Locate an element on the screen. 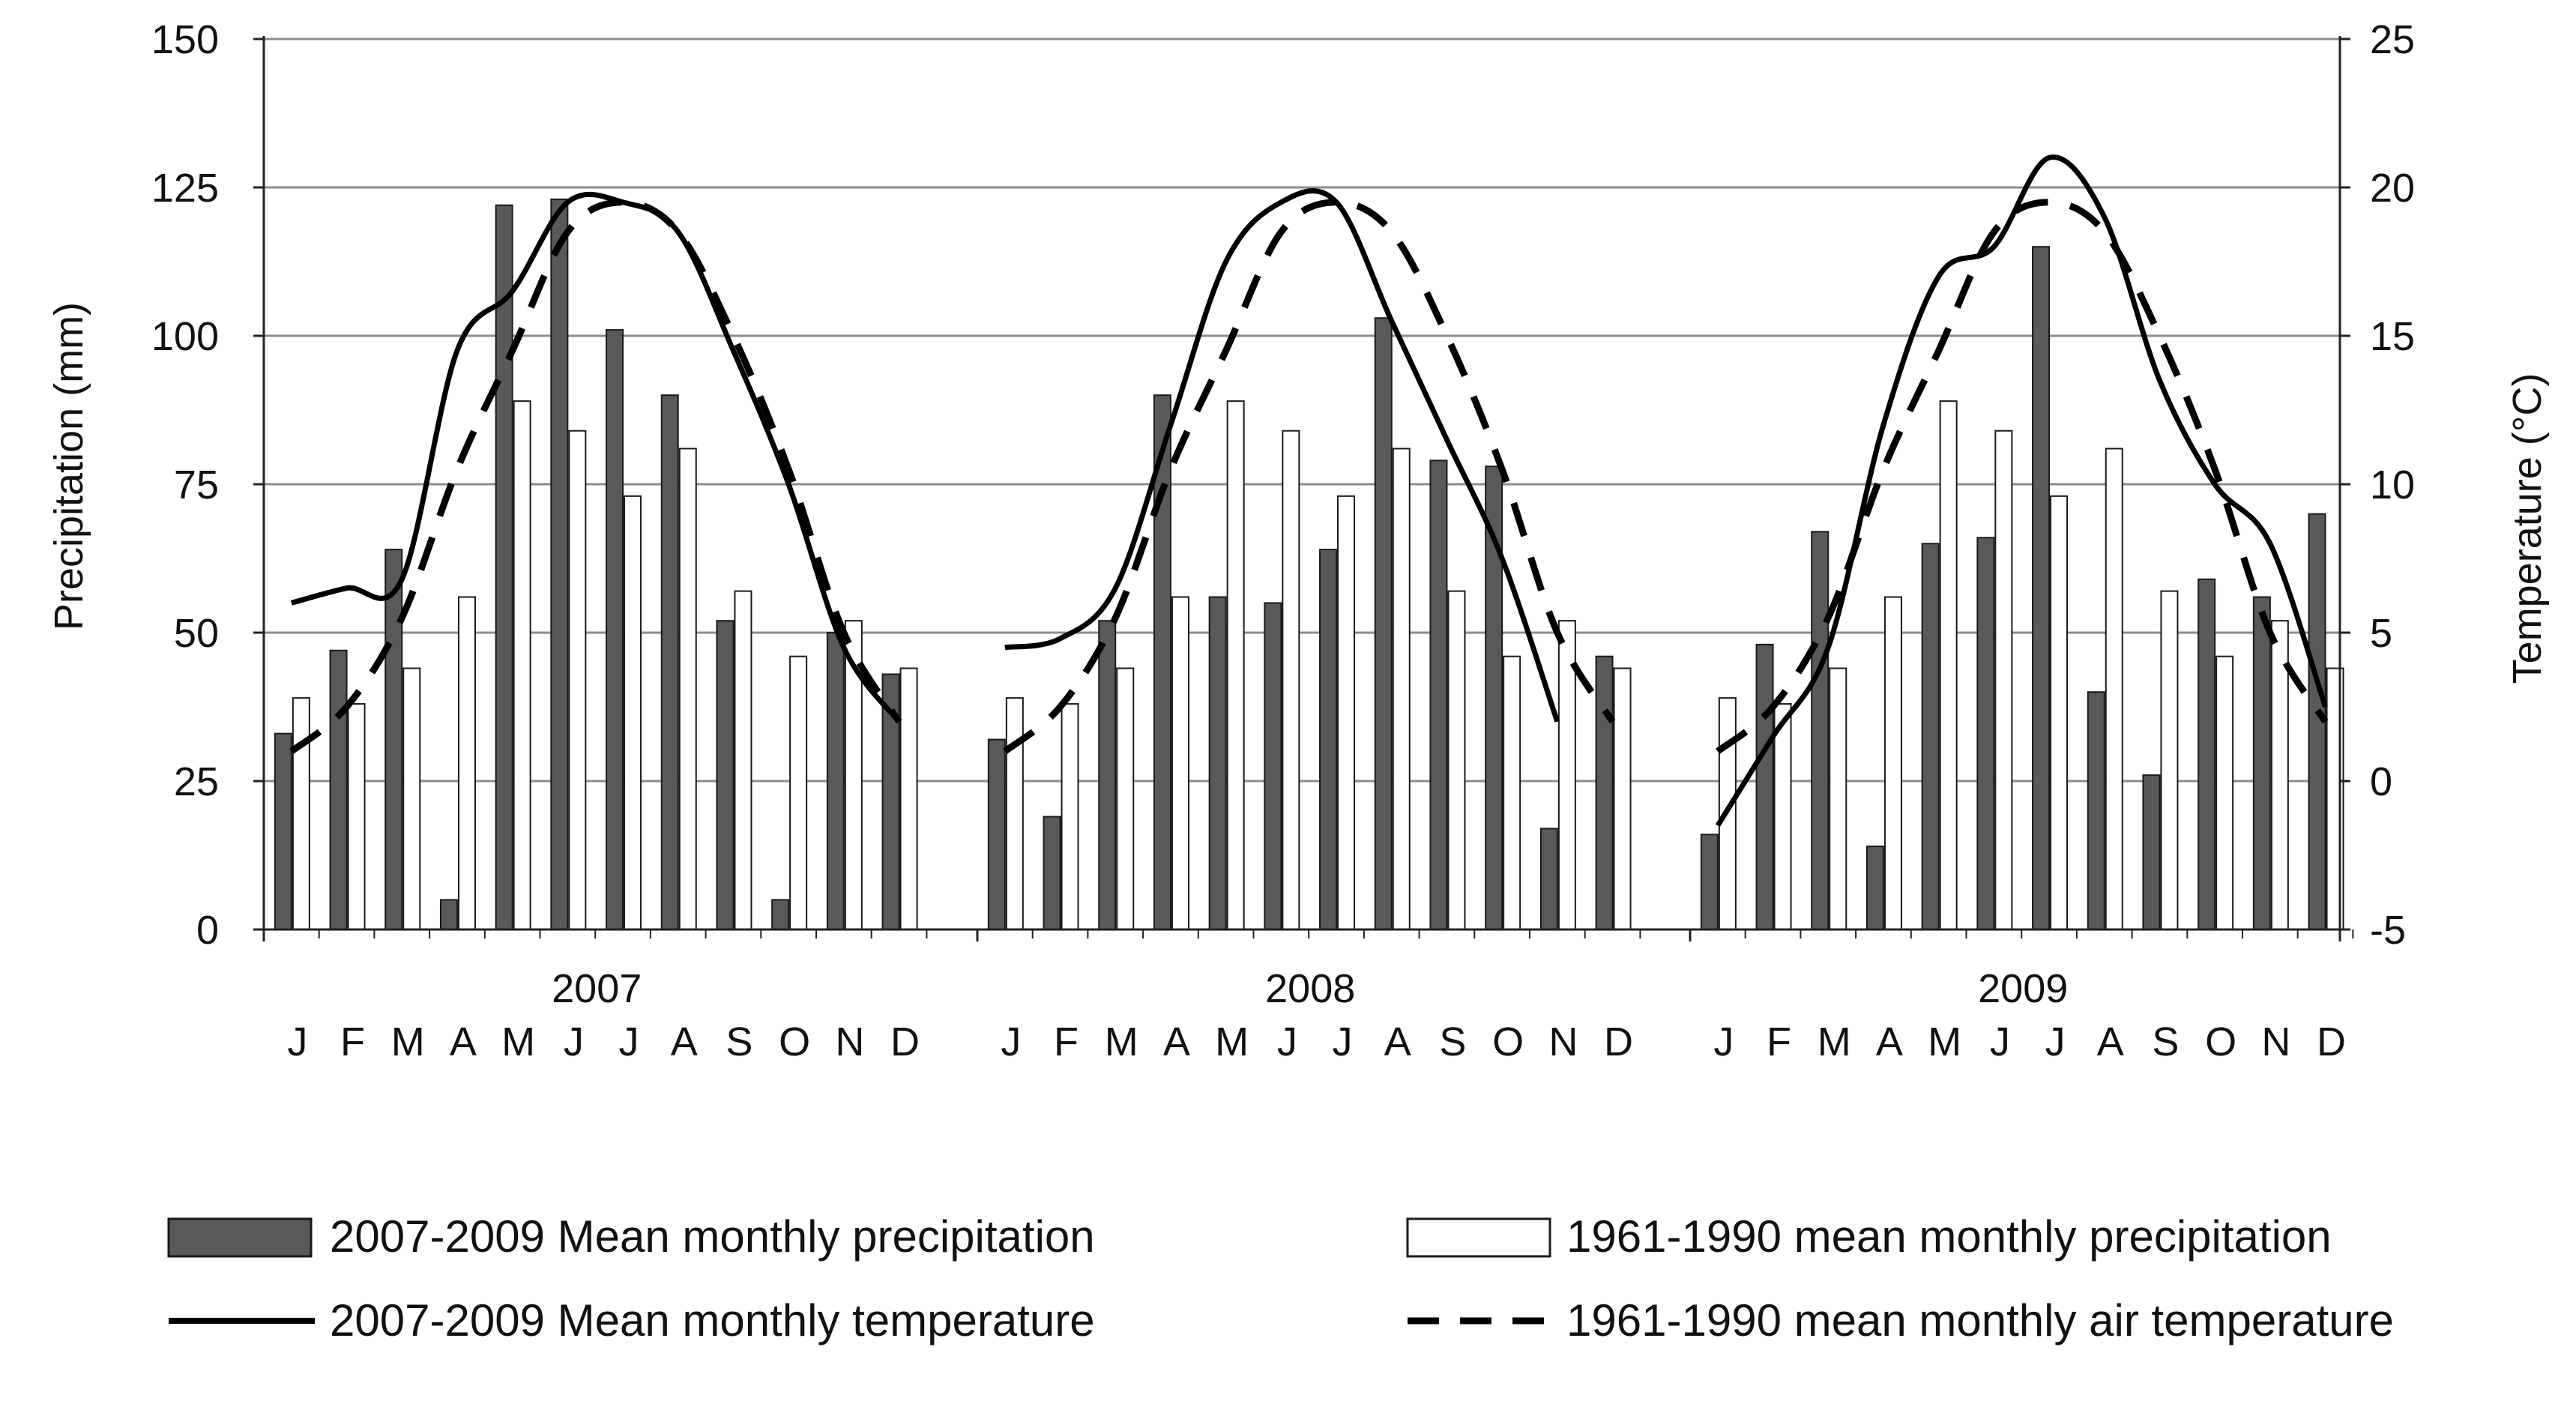 The image size is (2576, 1401). left-tick-label: 125 is located at coordinates (185, 188).